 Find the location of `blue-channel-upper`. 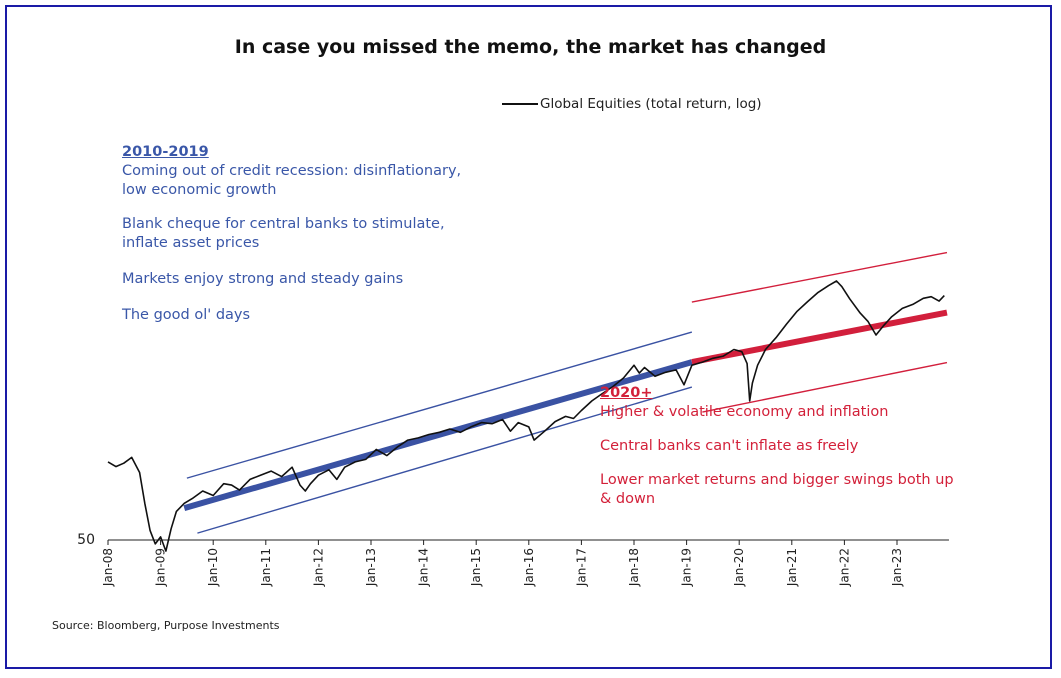

blue-channel-upper is located at coordinates (439, 405).